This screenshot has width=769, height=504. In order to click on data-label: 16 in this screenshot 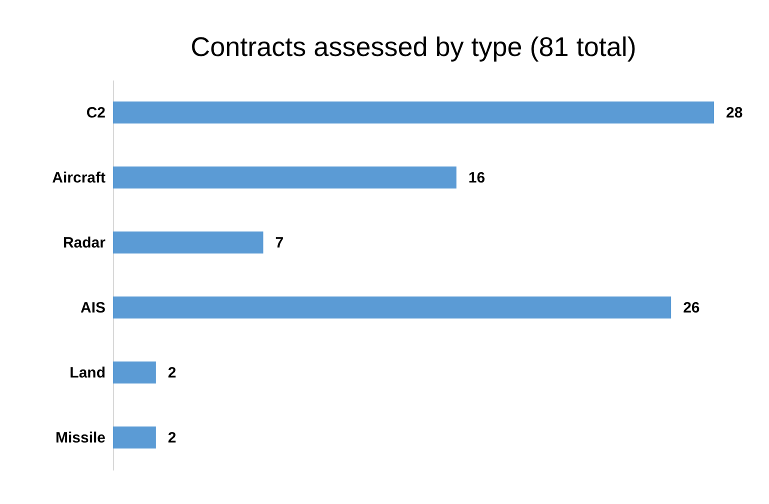, I will do `click(477, 178)`.